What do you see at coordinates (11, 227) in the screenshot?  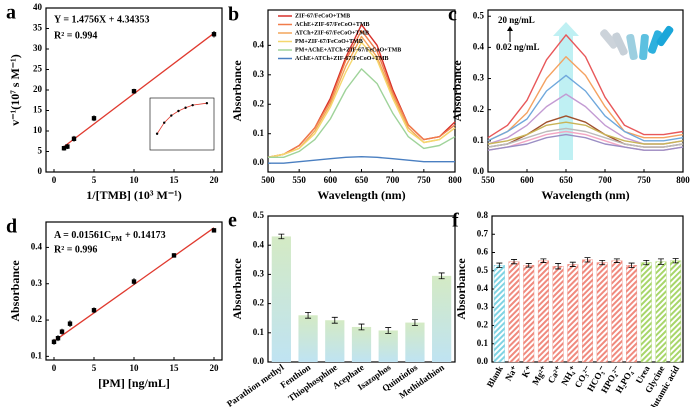 I see `panel-letter: d` at bounding box center [11, 227].